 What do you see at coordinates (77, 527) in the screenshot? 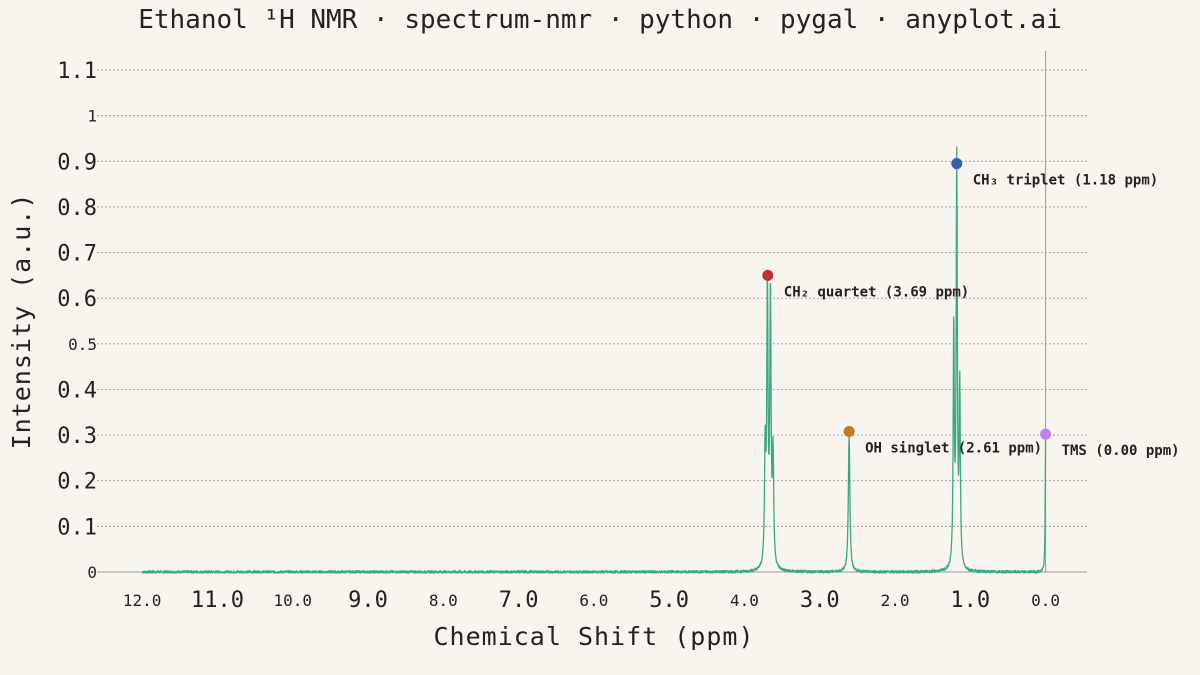
I see `y-tick-label: 0.1` at bounding box center [77, 527].